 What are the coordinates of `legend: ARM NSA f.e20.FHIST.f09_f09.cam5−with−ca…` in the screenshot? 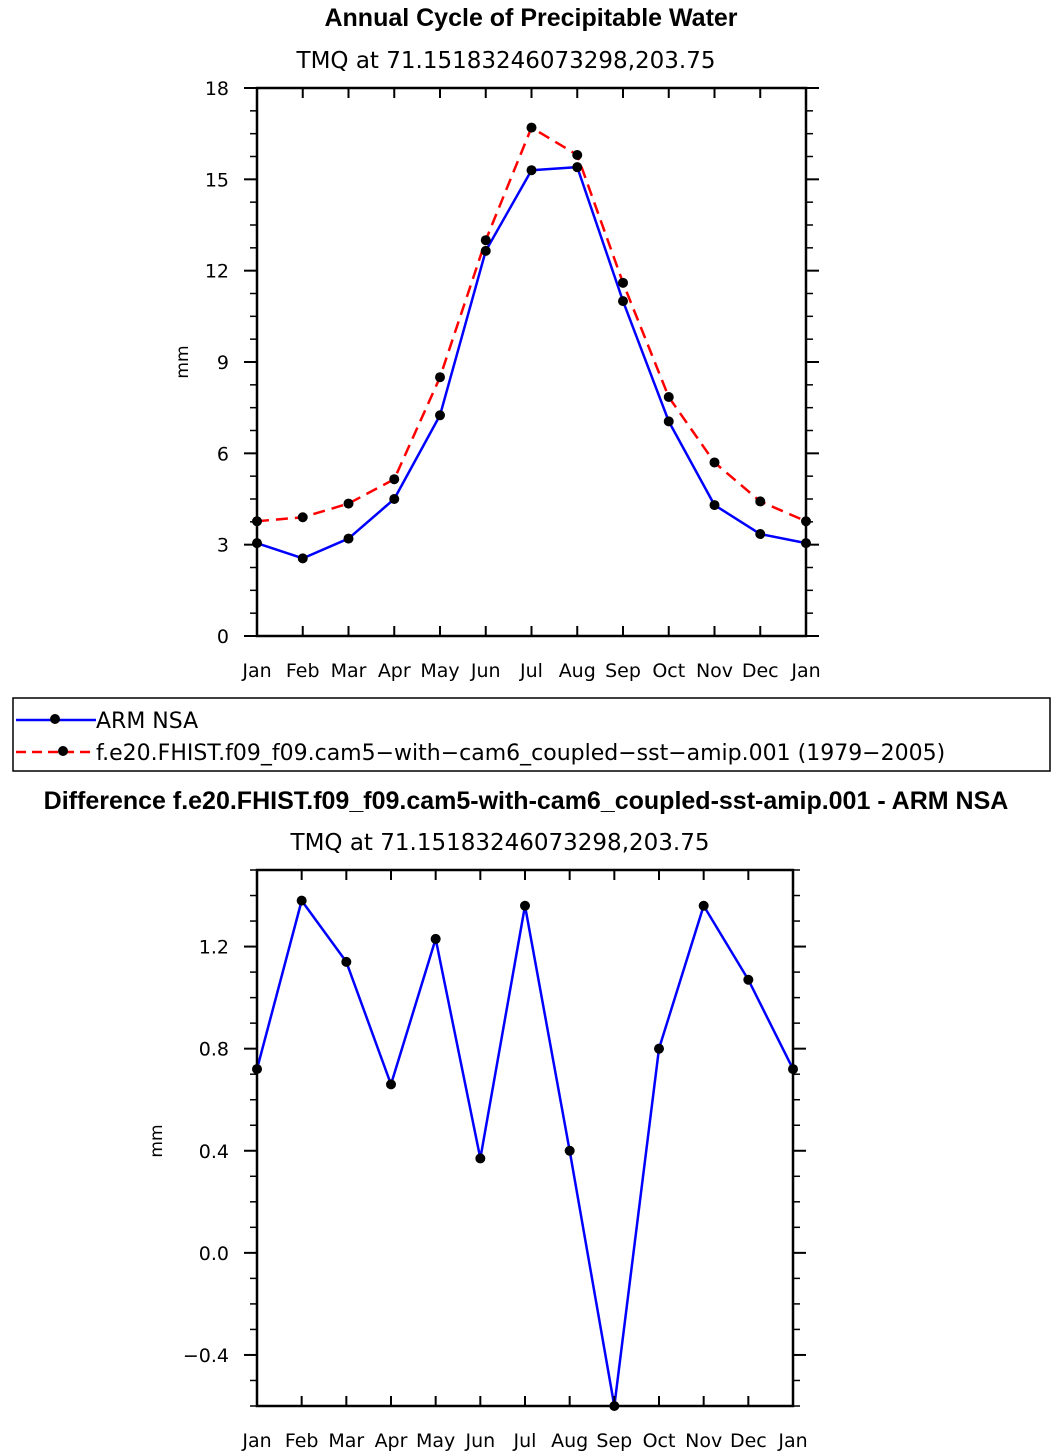 It's located at (531, 734).